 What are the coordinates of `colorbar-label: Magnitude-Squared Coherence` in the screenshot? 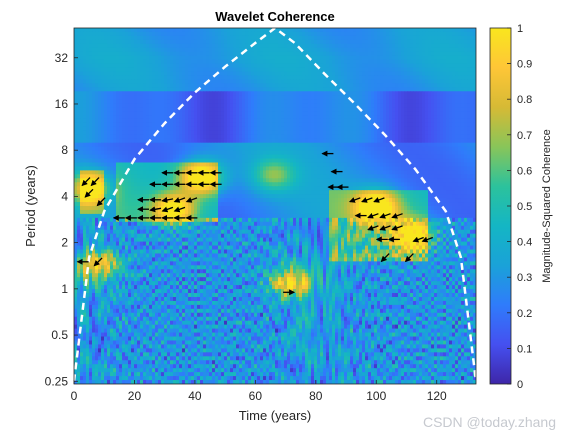 It's located at (547, 206).